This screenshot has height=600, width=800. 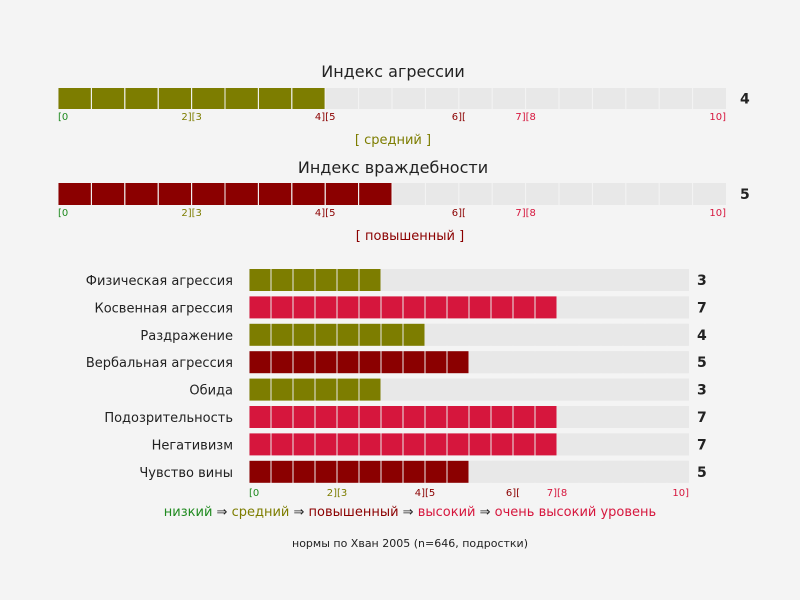 What do you see at coordinates (261, 512) in the screenshot?
I see `legend-item: средний` at bounding box center [261, 512].